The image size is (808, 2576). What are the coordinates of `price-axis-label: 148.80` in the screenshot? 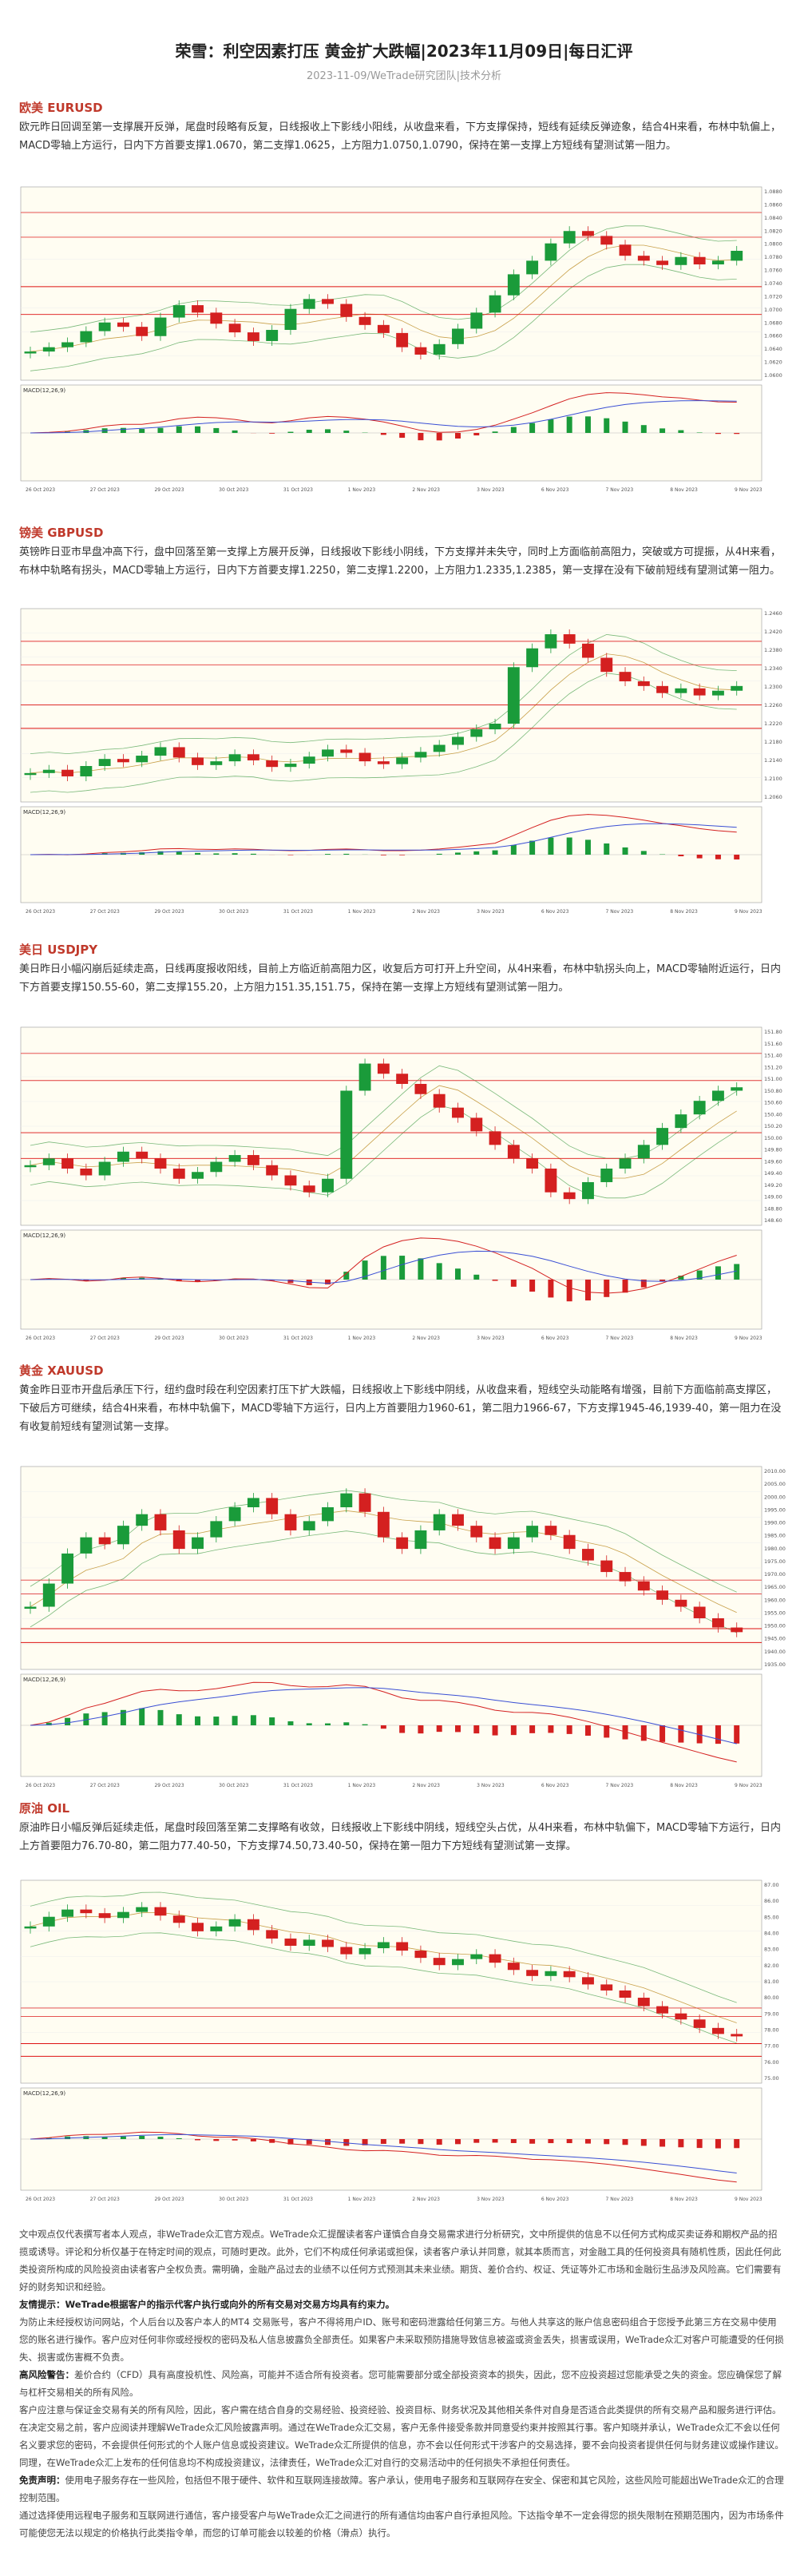 It's located at (773, 1208).